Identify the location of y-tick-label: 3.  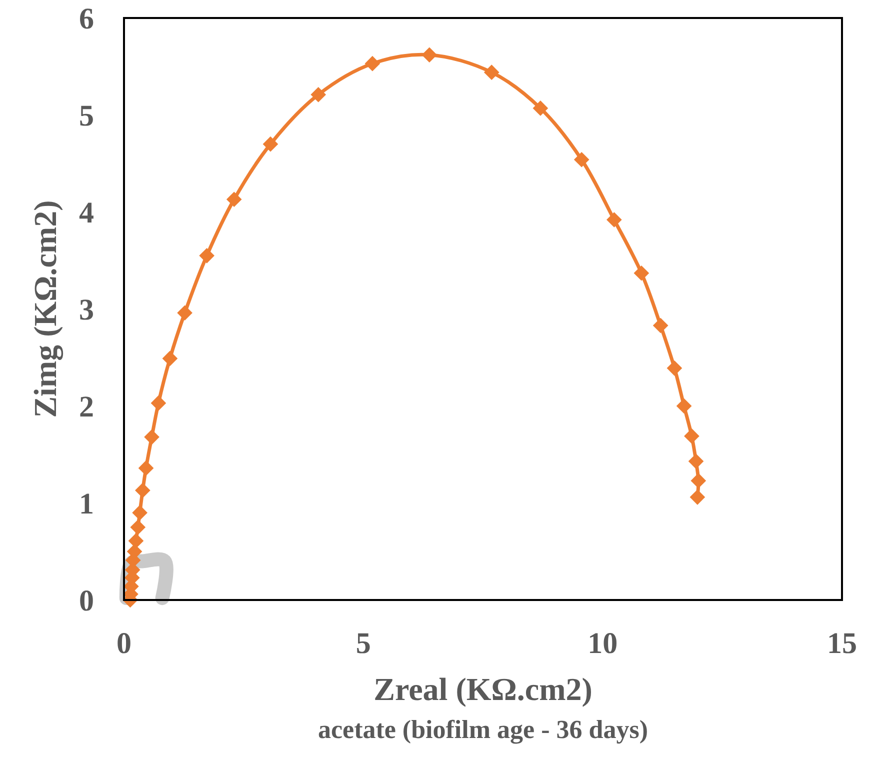
(86, 310).